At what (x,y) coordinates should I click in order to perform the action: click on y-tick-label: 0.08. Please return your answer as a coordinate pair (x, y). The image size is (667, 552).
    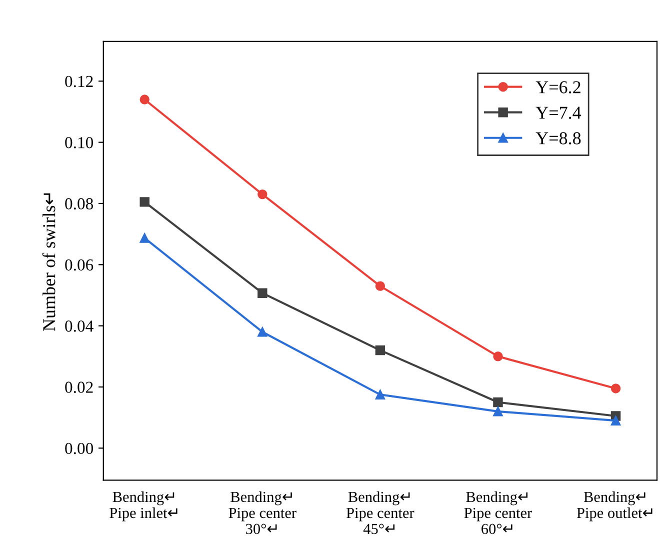
    Looking at the image, I should click on (79, 204).